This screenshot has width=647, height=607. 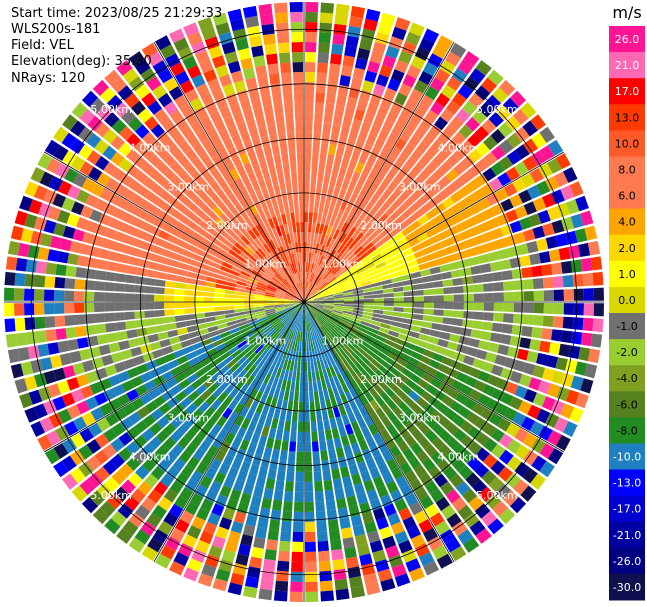 I want to click on colorbar-swatch, so click(x=627, y=587).